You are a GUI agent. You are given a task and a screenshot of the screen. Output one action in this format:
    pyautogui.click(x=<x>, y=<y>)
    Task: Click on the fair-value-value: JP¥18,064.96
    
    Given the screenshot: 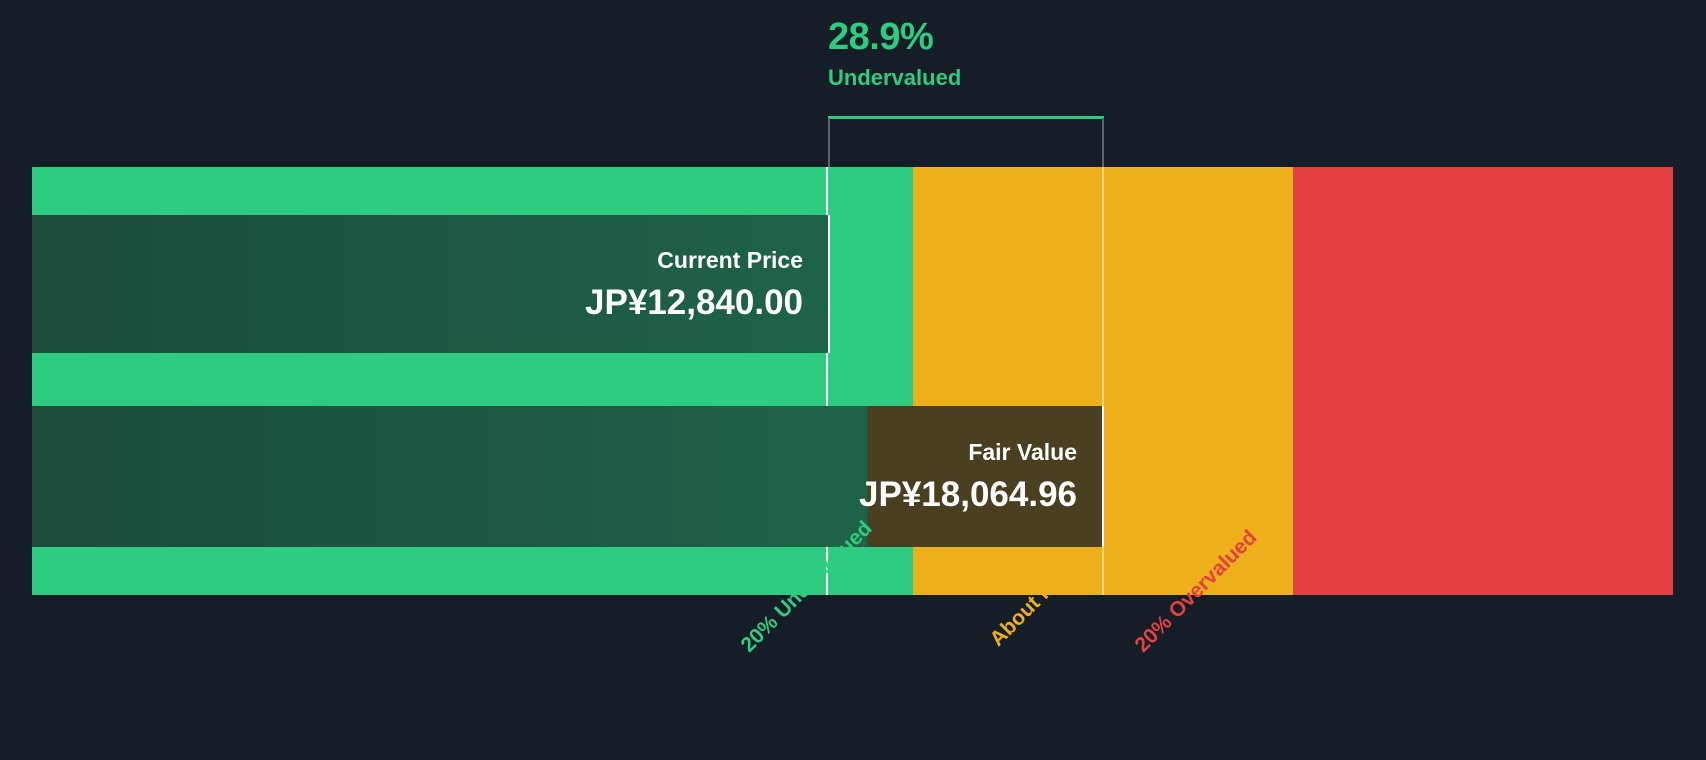 What is the action you would take?
    pyautogui.click(x=968, y=494)
    